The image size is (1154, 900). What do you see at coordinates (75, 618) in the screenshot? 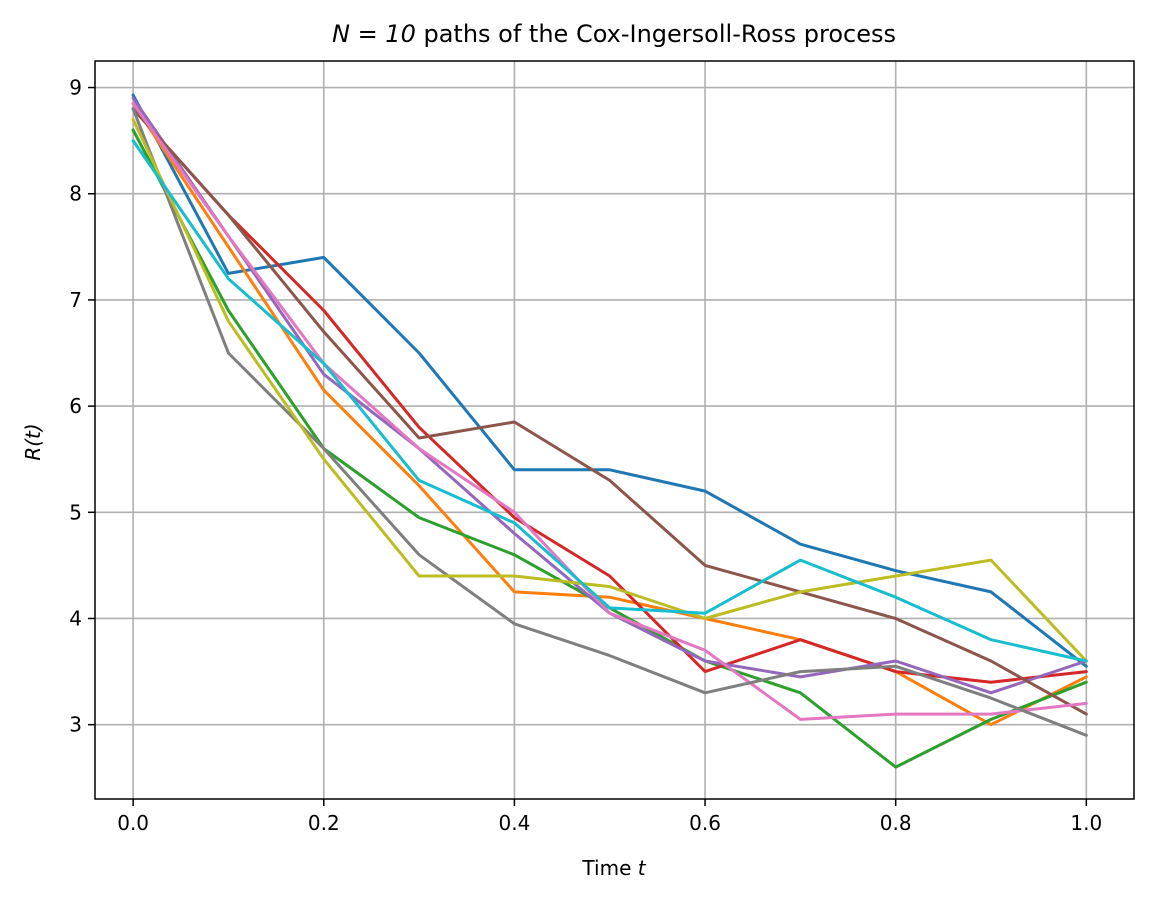
I see `y-tick-label: 4` at bounding box center [75, 618].